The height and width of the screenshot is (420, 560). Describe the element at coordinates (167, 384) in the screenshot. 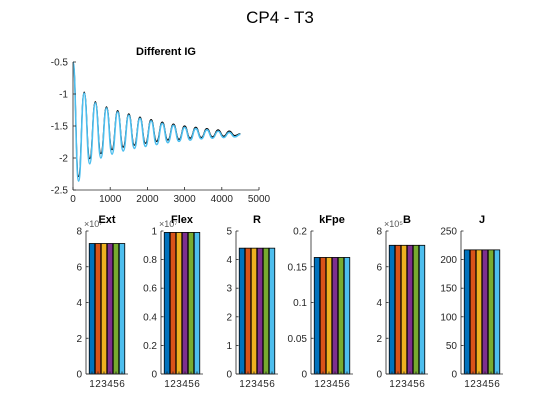

I see `bar-flex-x-tick-label: 1` at that location.